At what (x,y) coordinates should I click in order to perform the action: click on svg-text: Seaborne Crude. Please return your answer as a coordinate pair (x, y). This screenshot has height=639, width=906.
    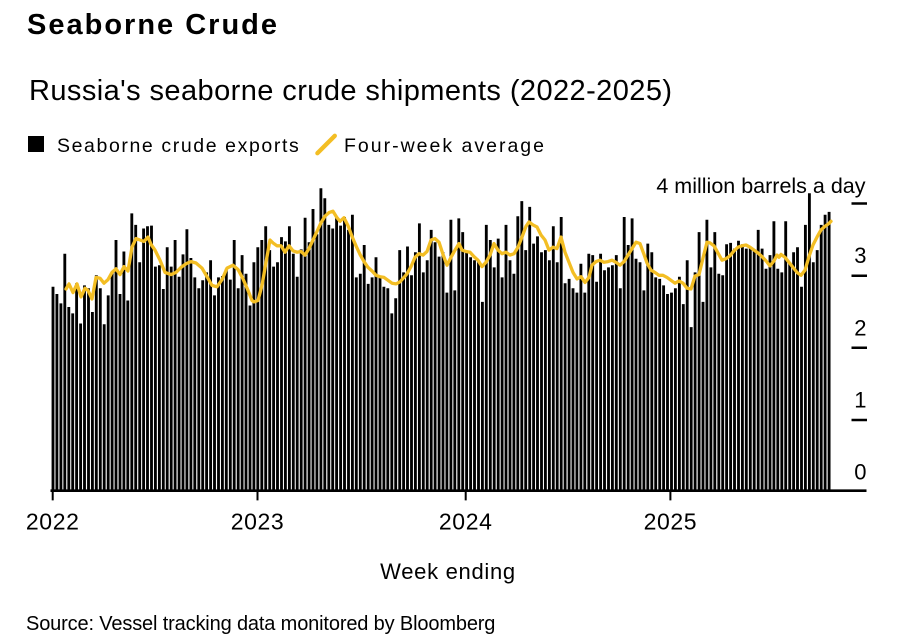
    Looking at the image, I should click on (153, 25).